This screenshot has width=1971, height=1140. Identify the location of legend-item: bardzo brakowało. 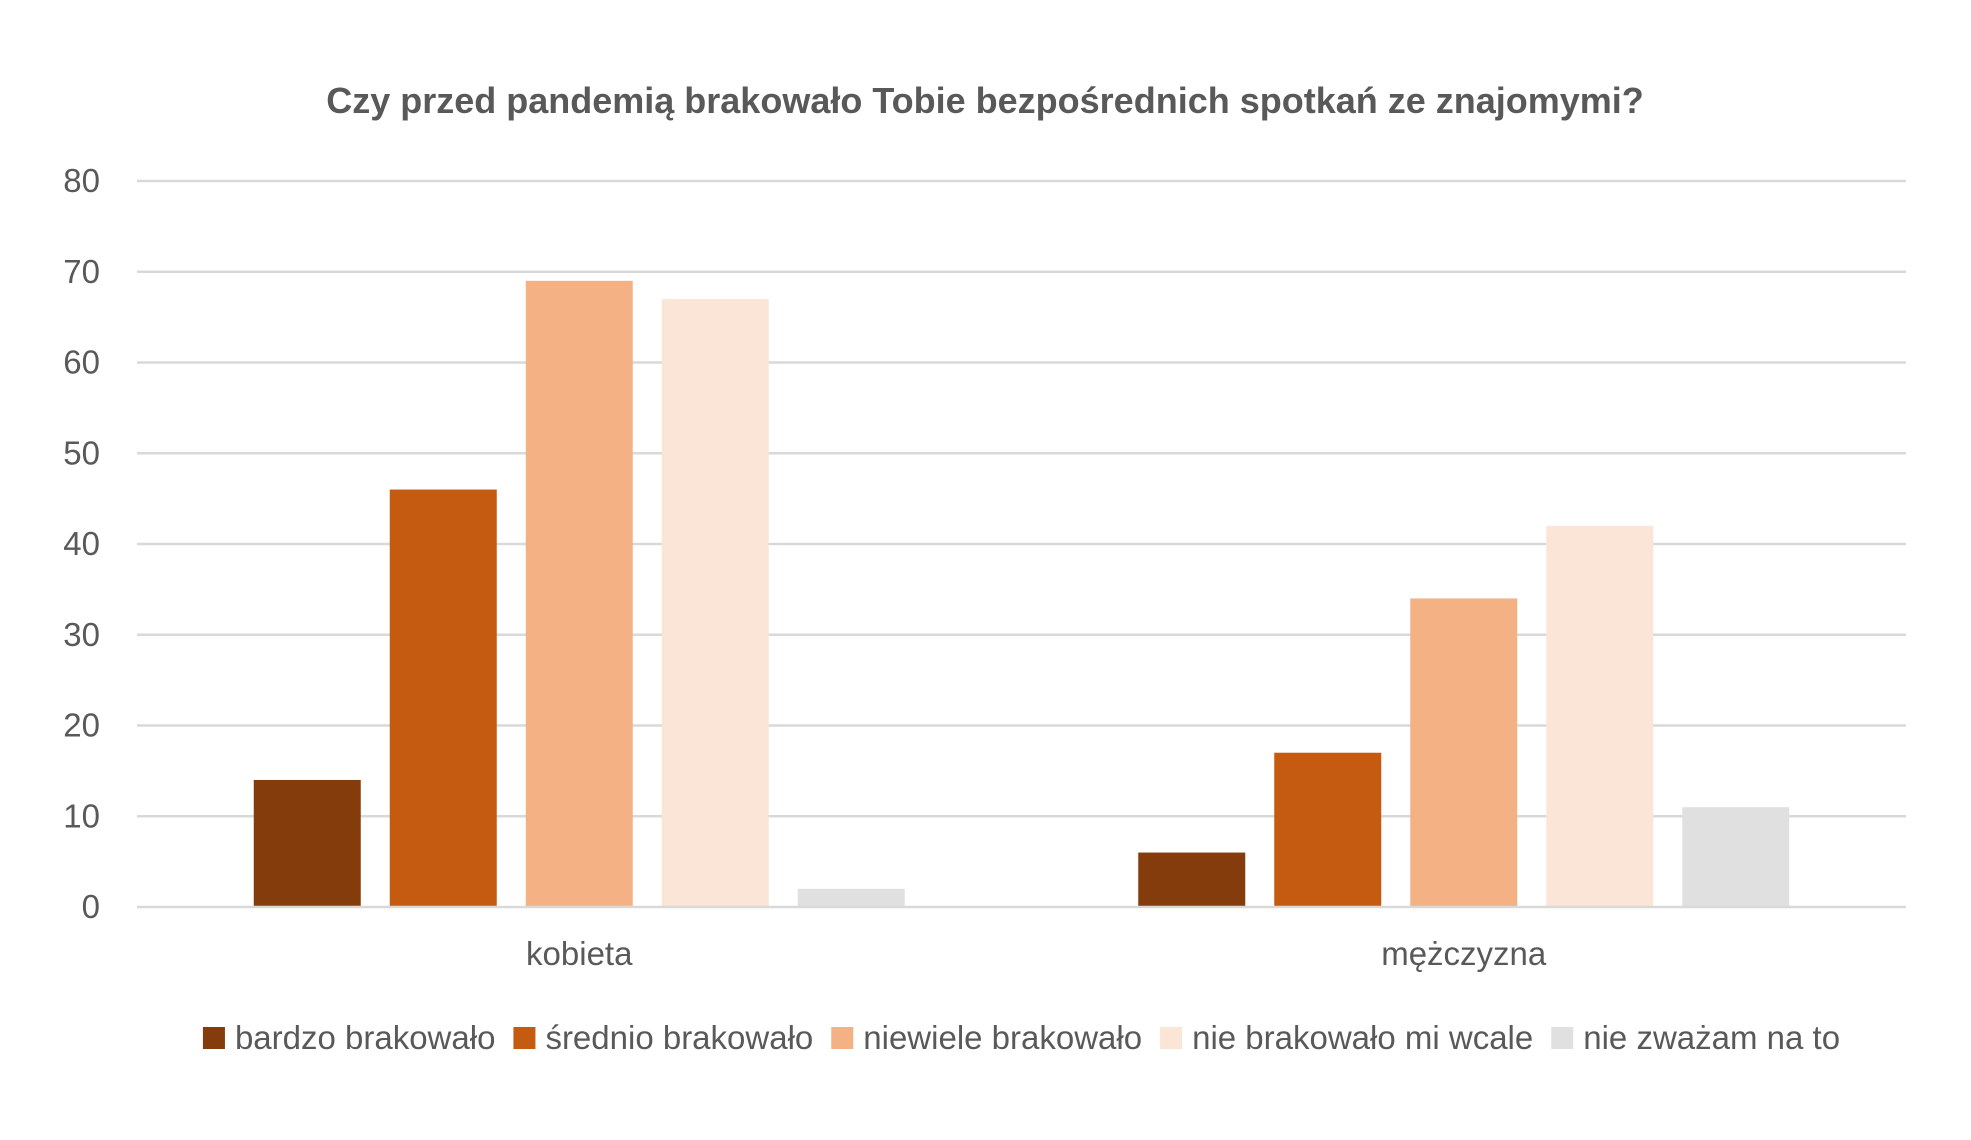
(349, 1037).